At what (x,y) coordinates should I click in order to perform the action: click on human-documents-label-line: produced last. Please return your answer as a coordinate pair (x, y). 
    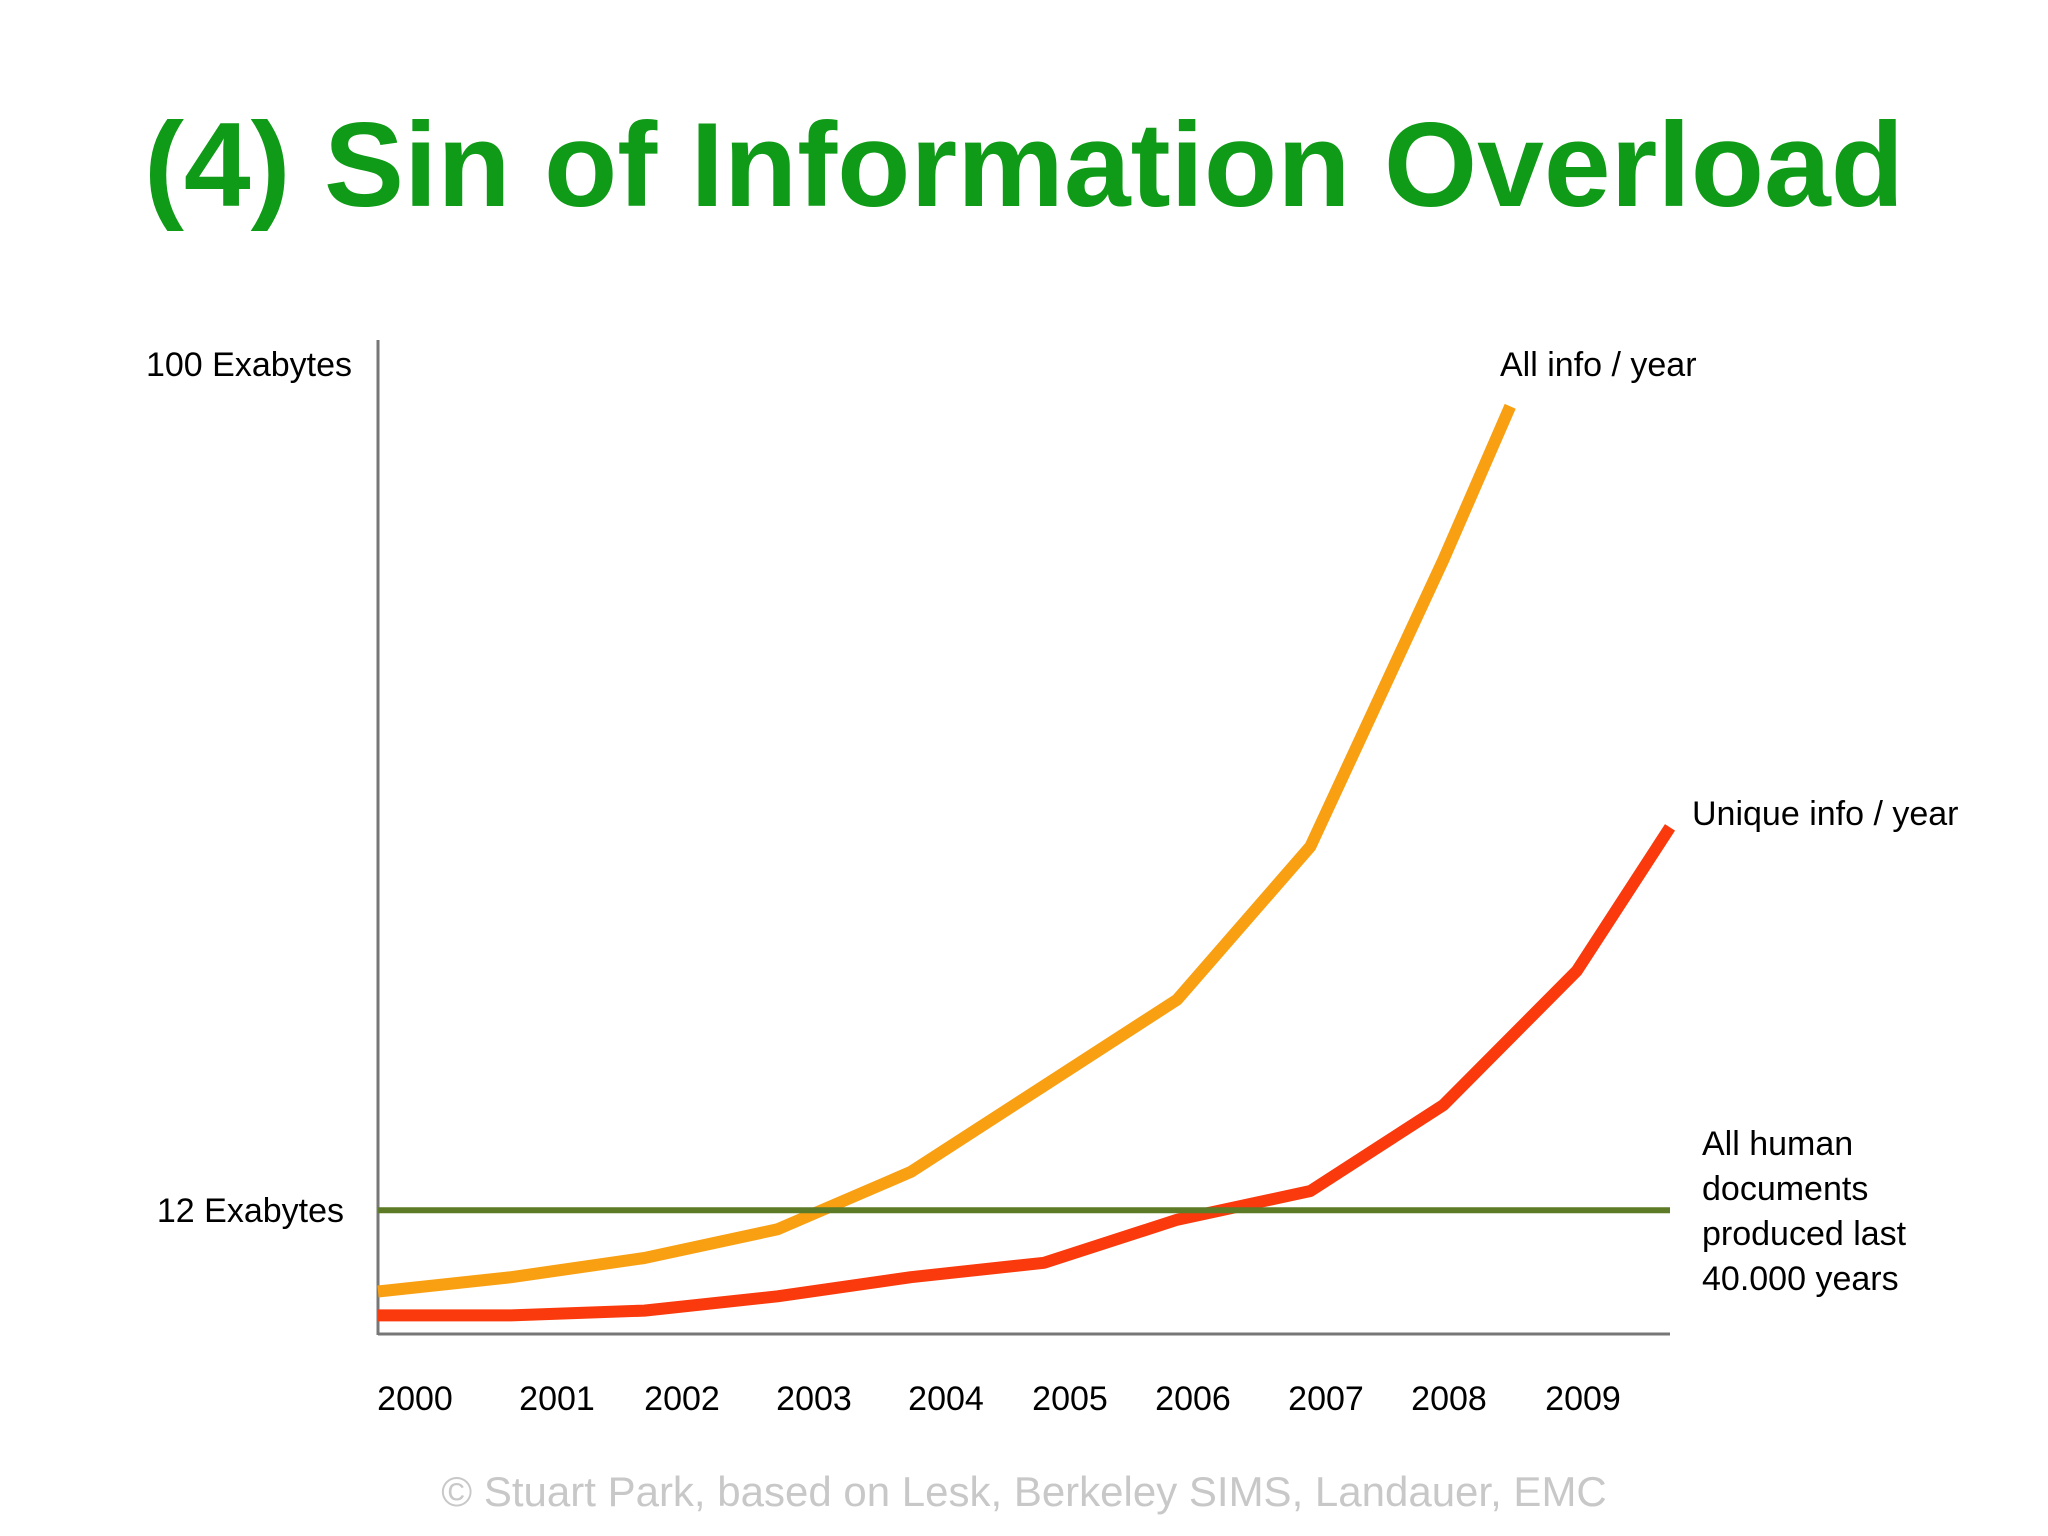
    Looking at the image, I should click on (1804, 1234).